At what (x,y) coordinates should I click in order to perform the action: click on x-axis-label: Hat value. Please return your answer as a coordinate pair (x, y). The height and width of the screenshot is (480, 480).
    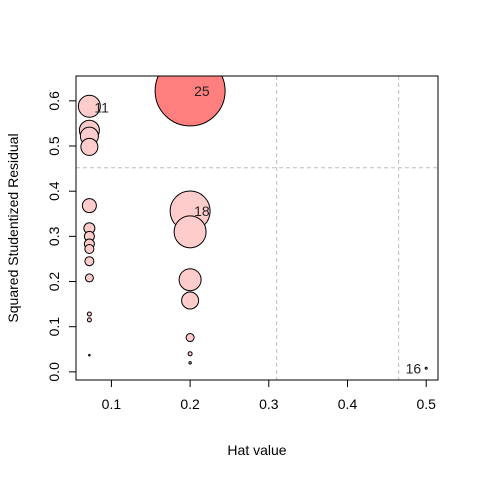
    Looking at the image, I should click on (256, 450).